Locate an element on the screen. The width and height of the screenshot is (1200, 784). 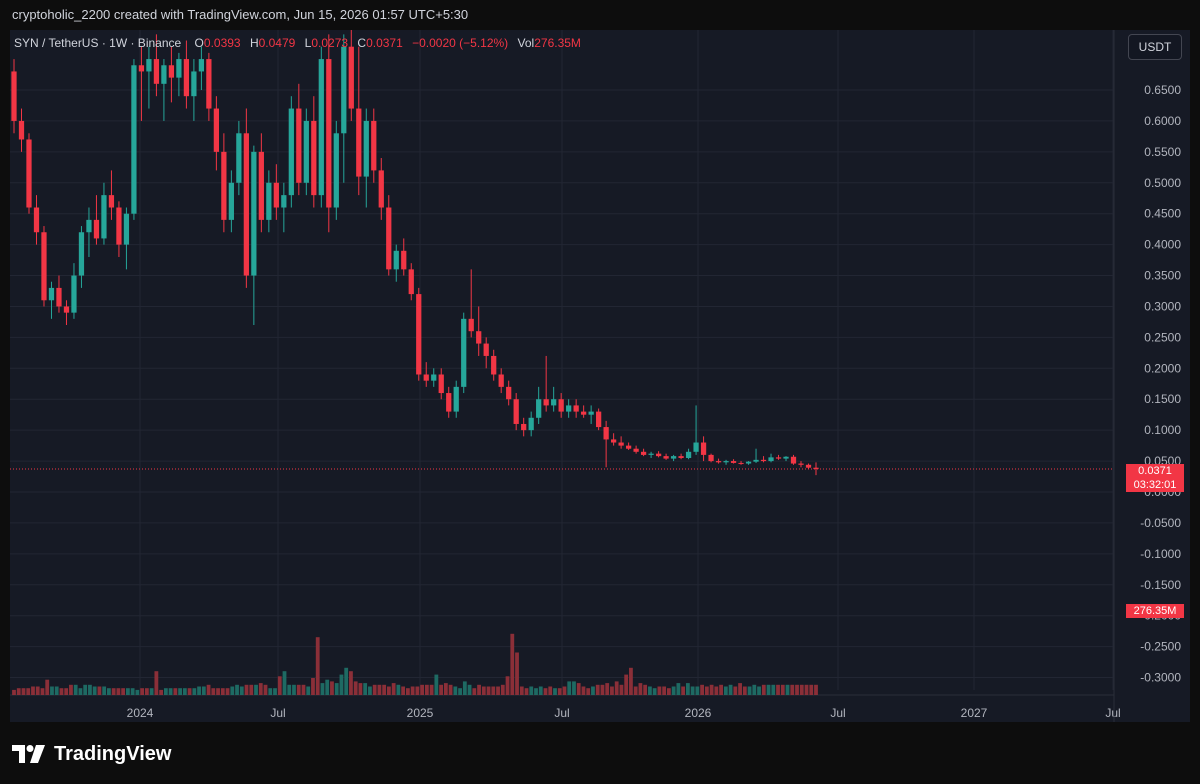
open-value: 0.0393 is located at coordinates (222, 43).